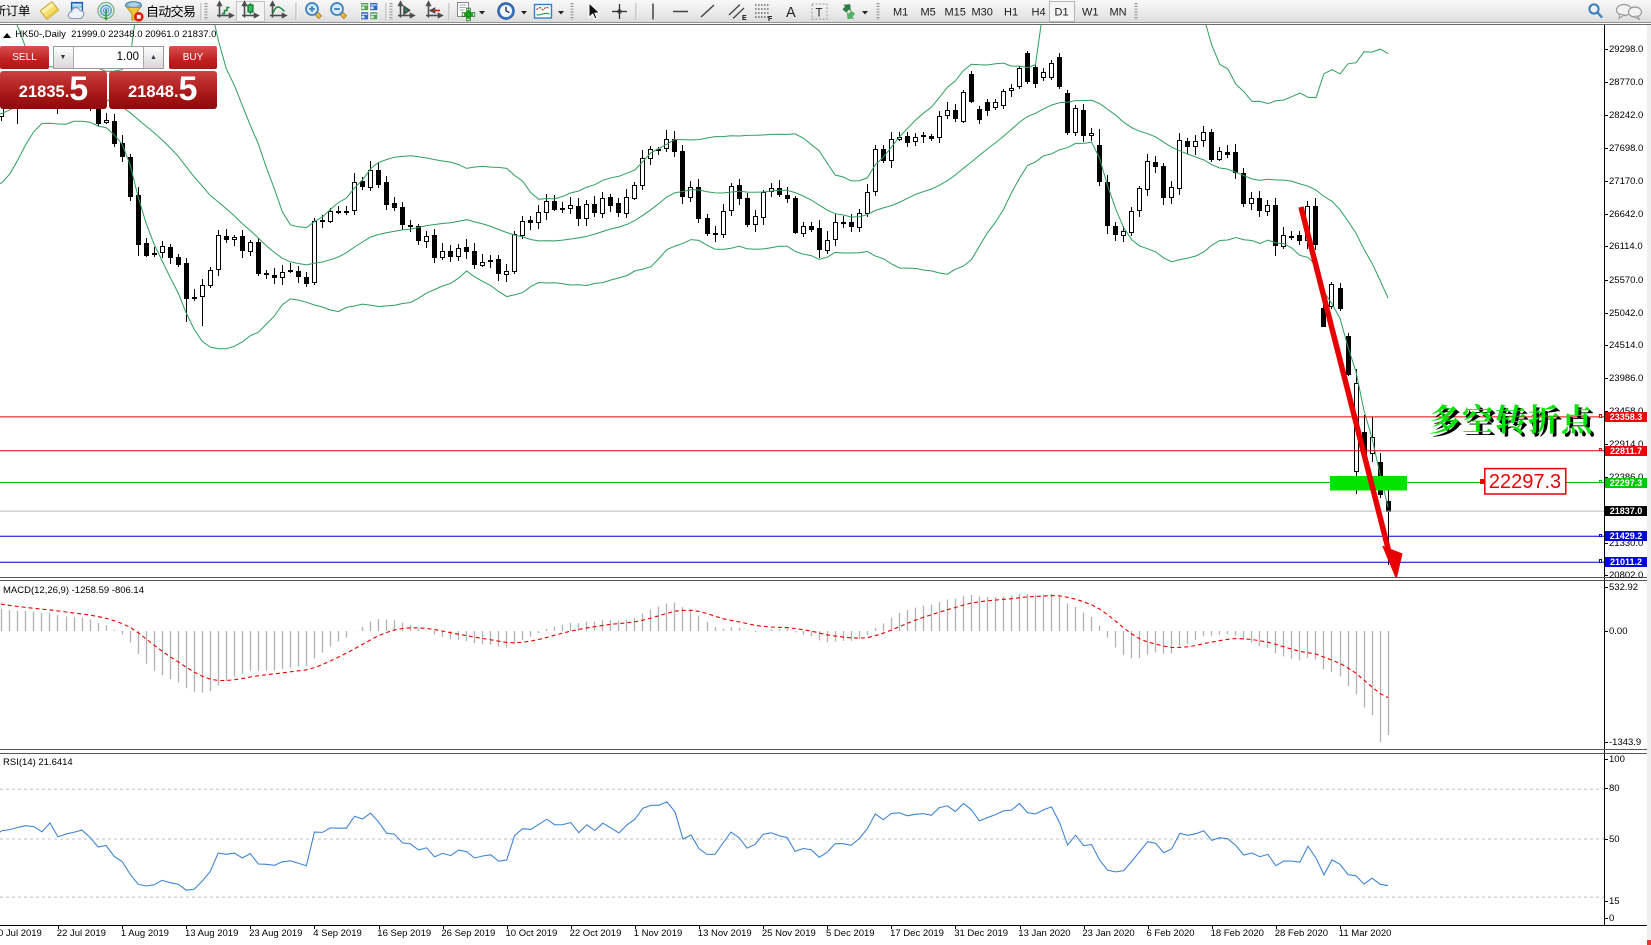 Image resolution: width=1651 pixels, height=945 pixels. What do you see at coordinates (770, 19) in the screenshot?
I see `svg-text: F` at bounding box center [770, 19].